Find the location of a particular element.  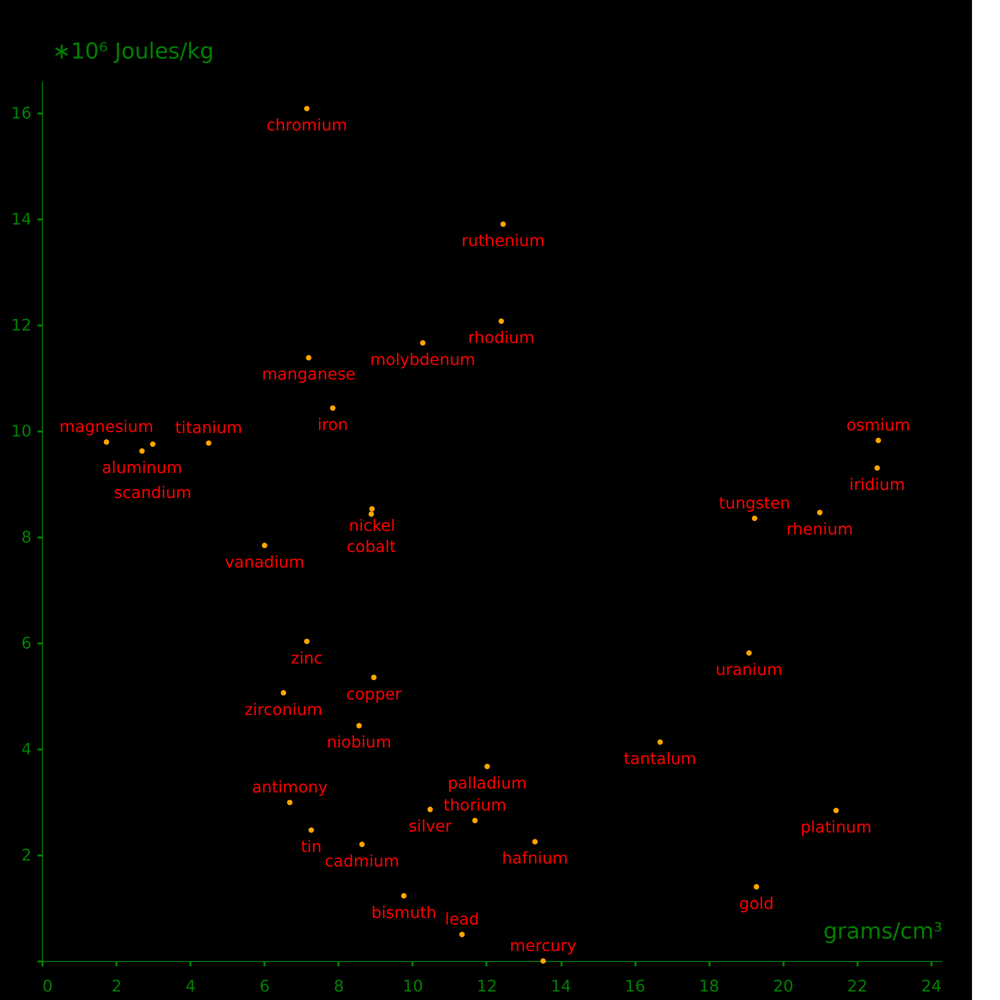

annotation: silver is located at coordinates (430, 826).